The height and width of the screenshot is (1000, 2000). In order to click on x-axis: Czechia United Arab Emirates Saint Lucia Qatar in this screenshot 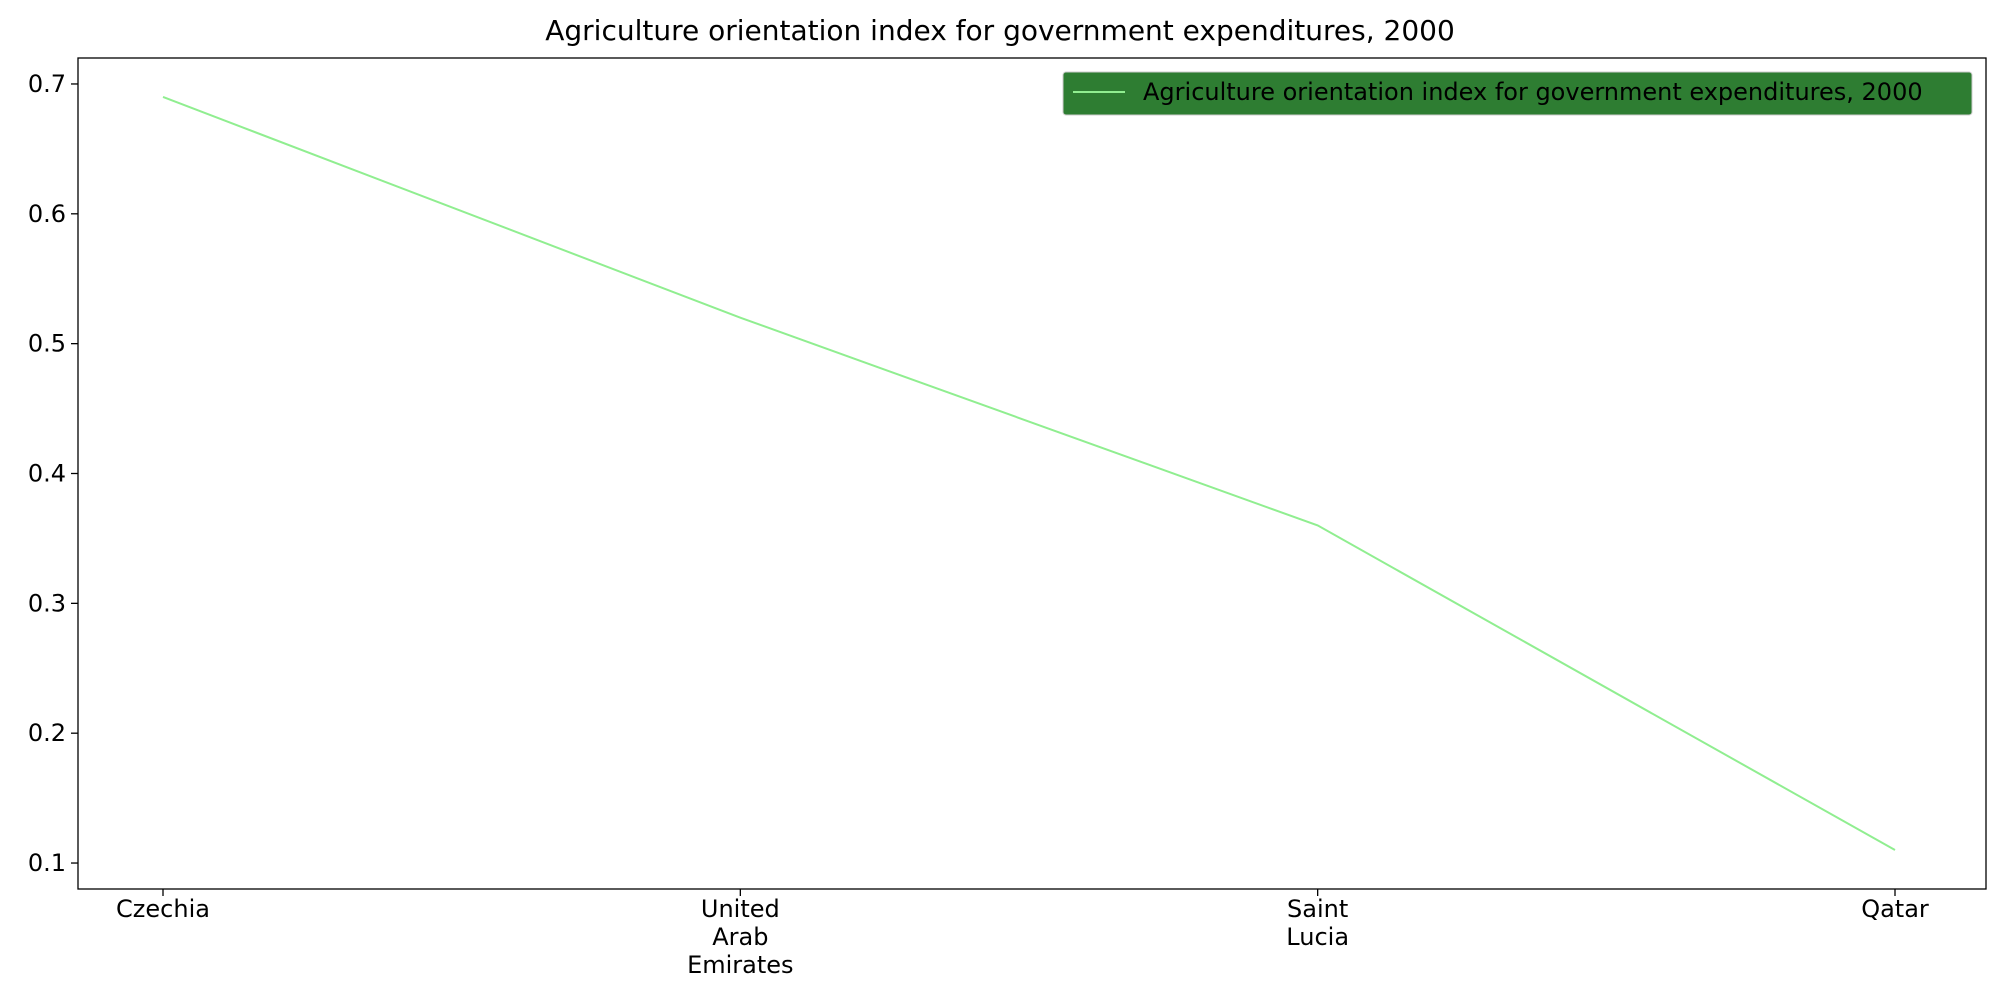, I will do `click(1022, 934)`.